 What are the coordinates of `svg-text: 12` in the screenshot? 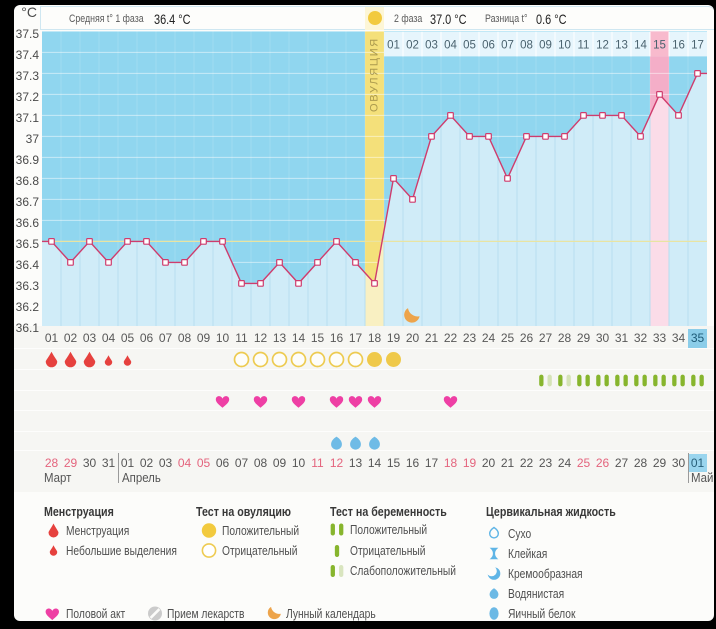 It's located at (602, 45).